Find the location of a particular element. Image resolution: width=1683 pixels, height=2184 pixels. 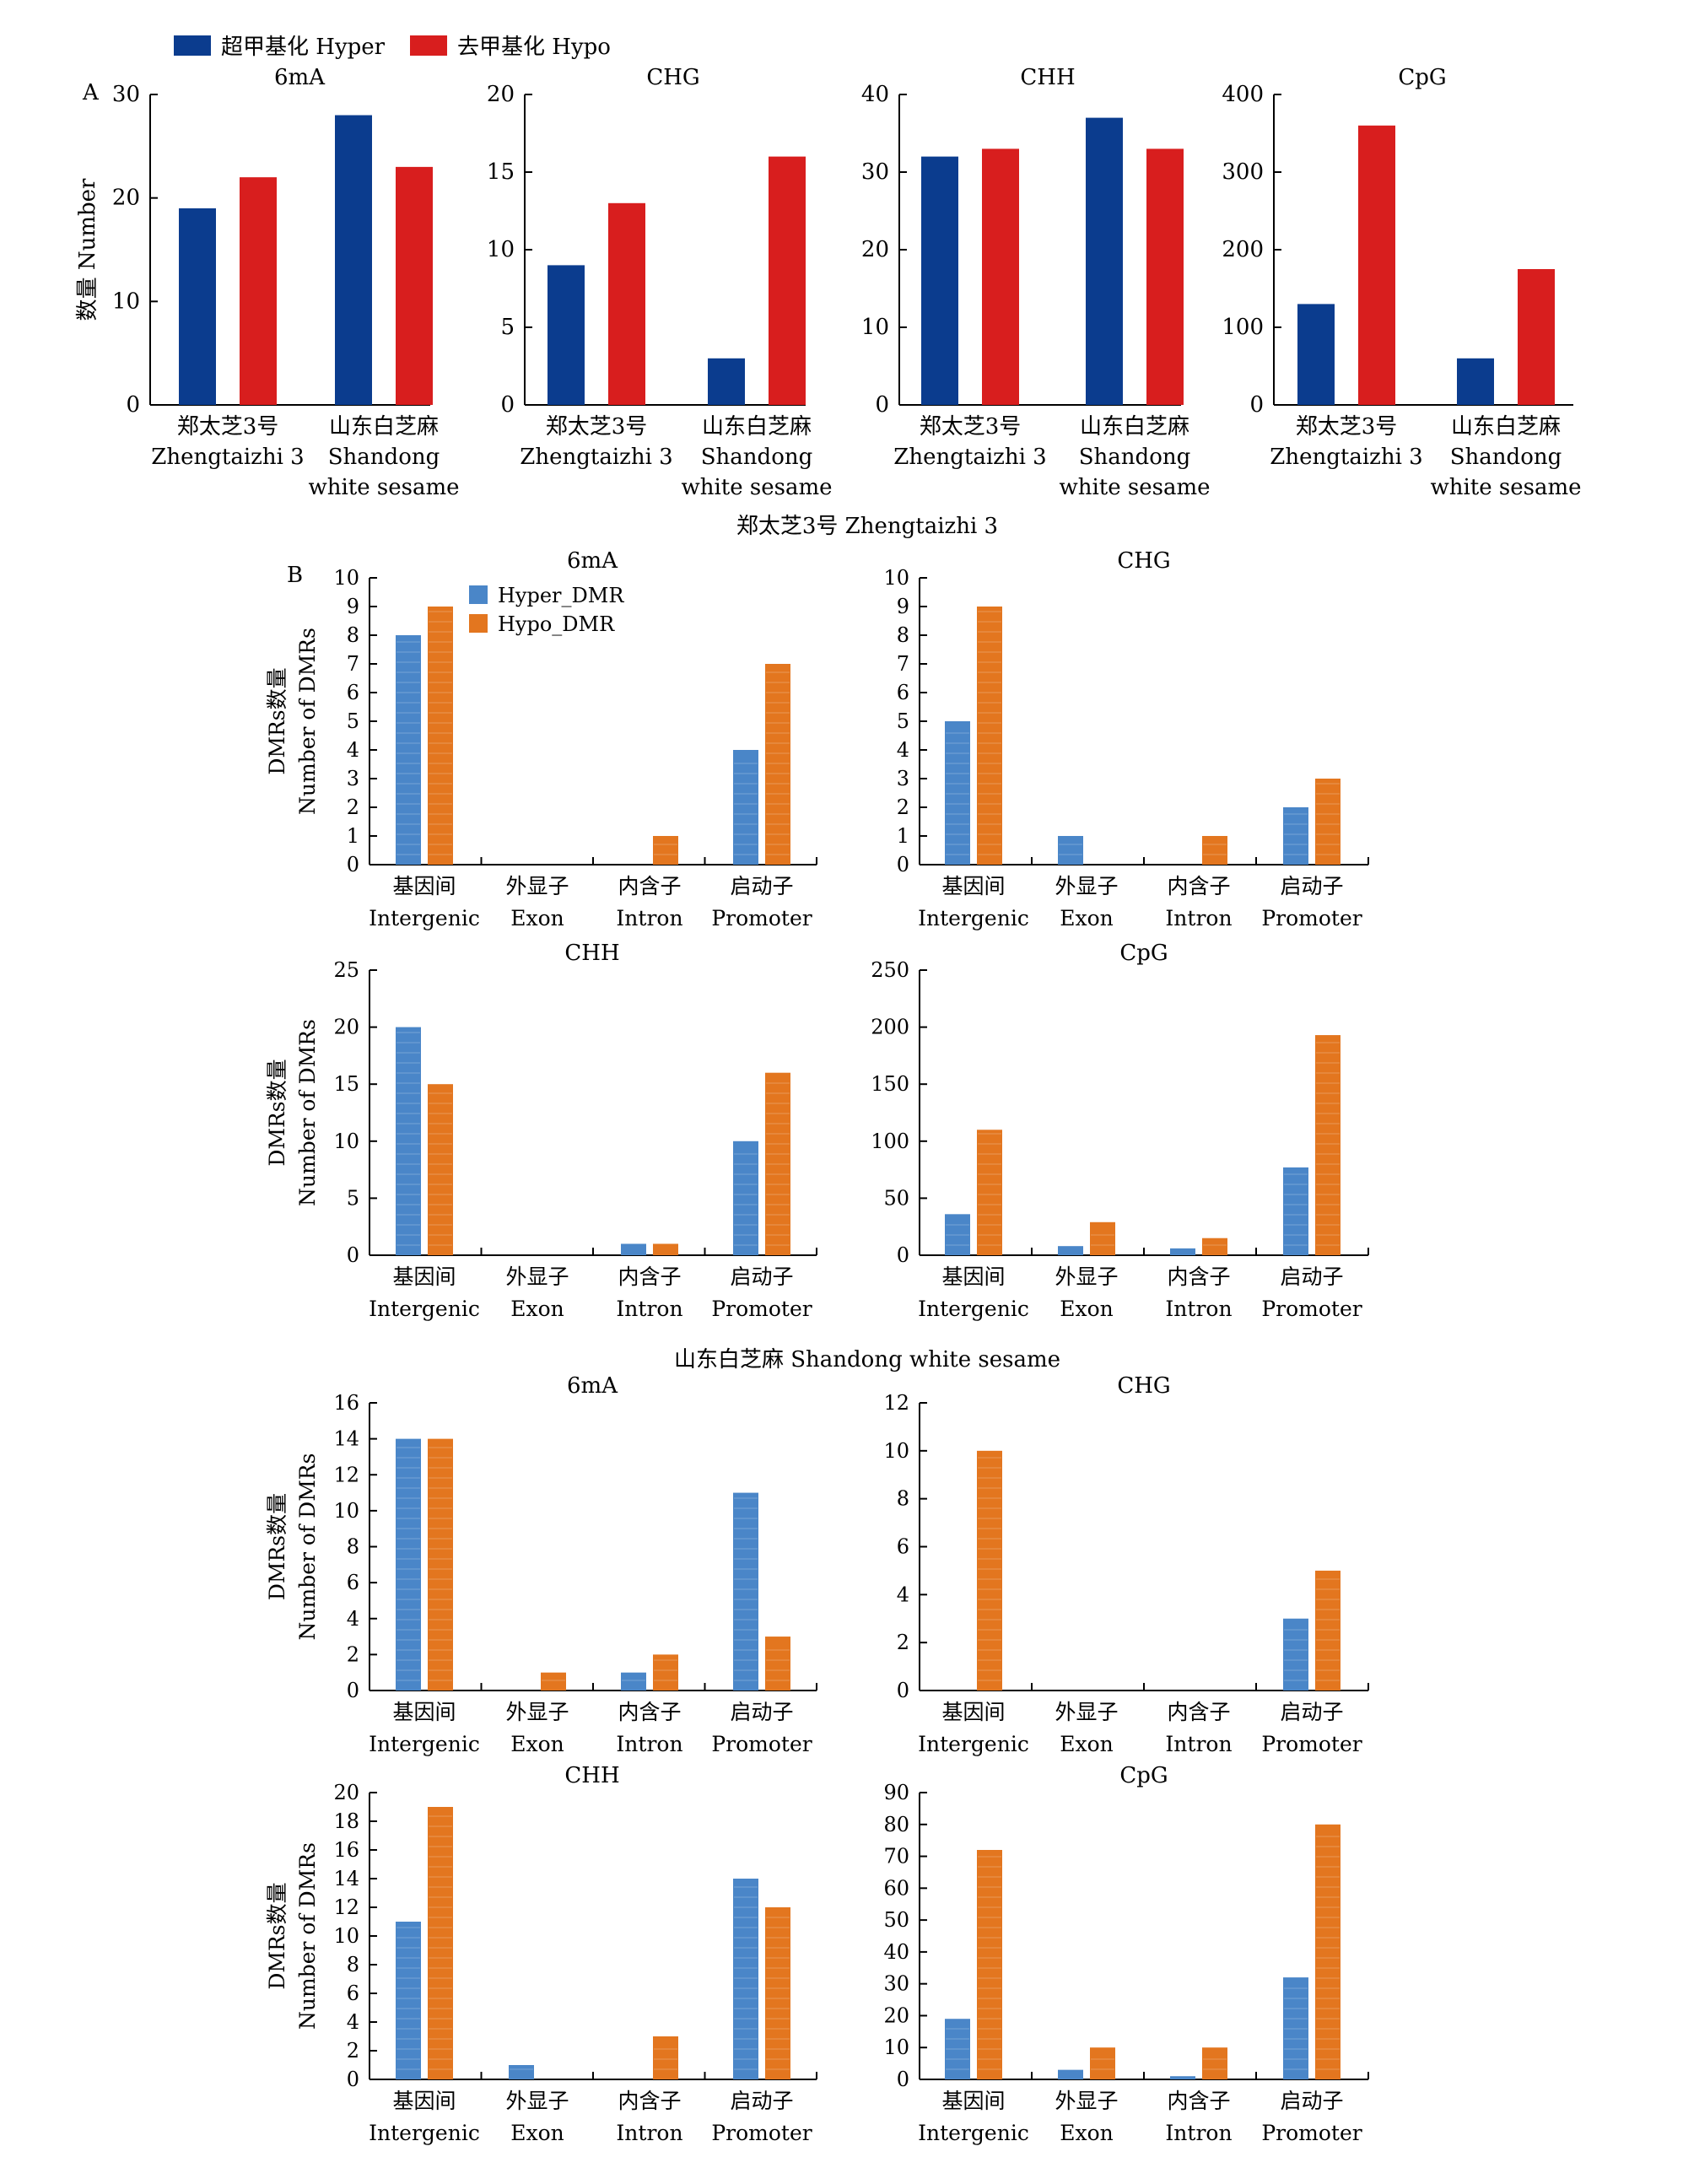

y-tick-label: 80 is located at coordinates (896, 1825).